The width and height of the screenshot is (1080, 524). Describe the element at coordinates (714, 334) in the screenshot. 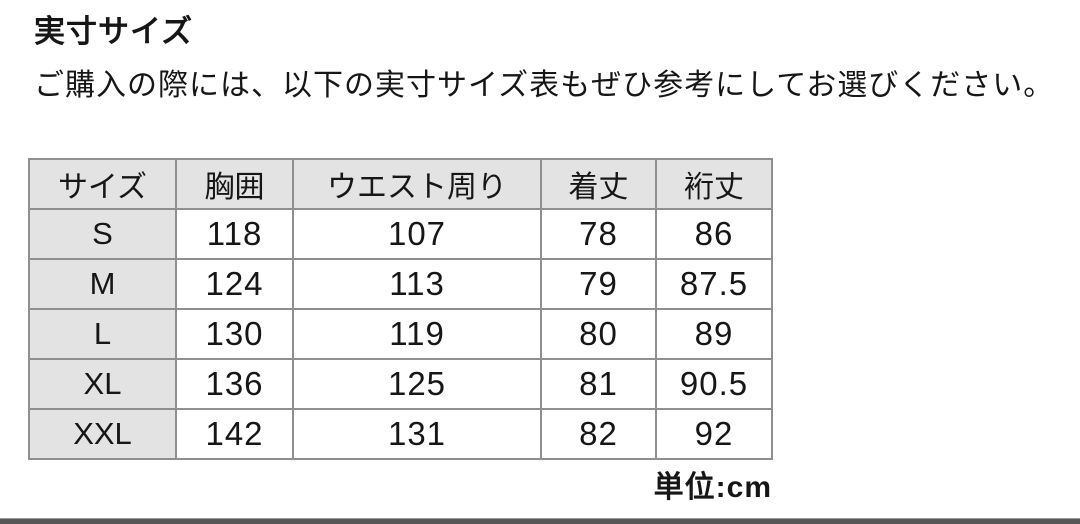

I see `sleeve-cell: 89` at that location.